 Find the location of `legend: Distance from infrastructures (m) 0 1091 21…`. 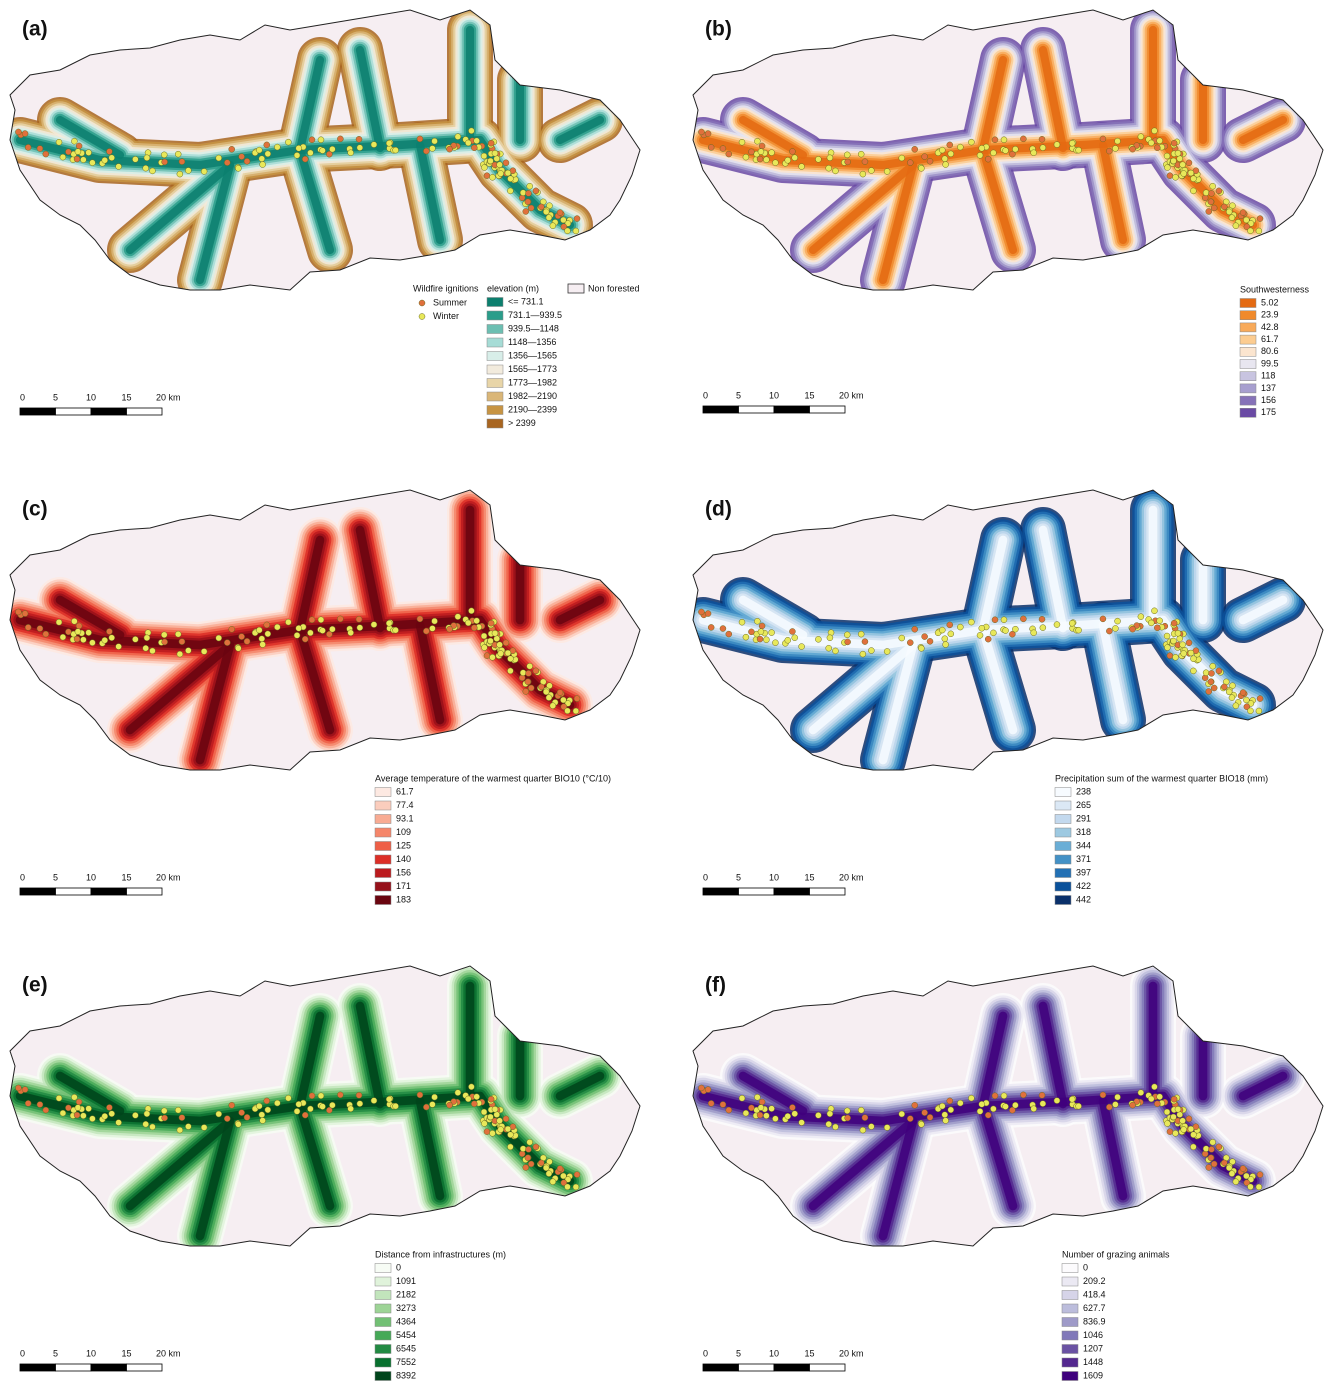

legend: Distance from infrastructures (m) 0 1091 21… is located at coordinates (440, 1315).